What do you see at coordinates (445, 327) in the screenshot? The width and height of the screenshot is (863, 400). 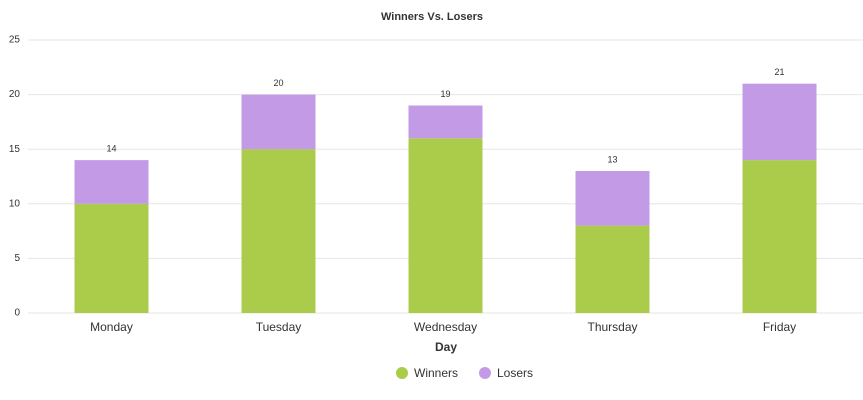 I see `x-tick-label: Wednesday` at bounding box center [445, 327].